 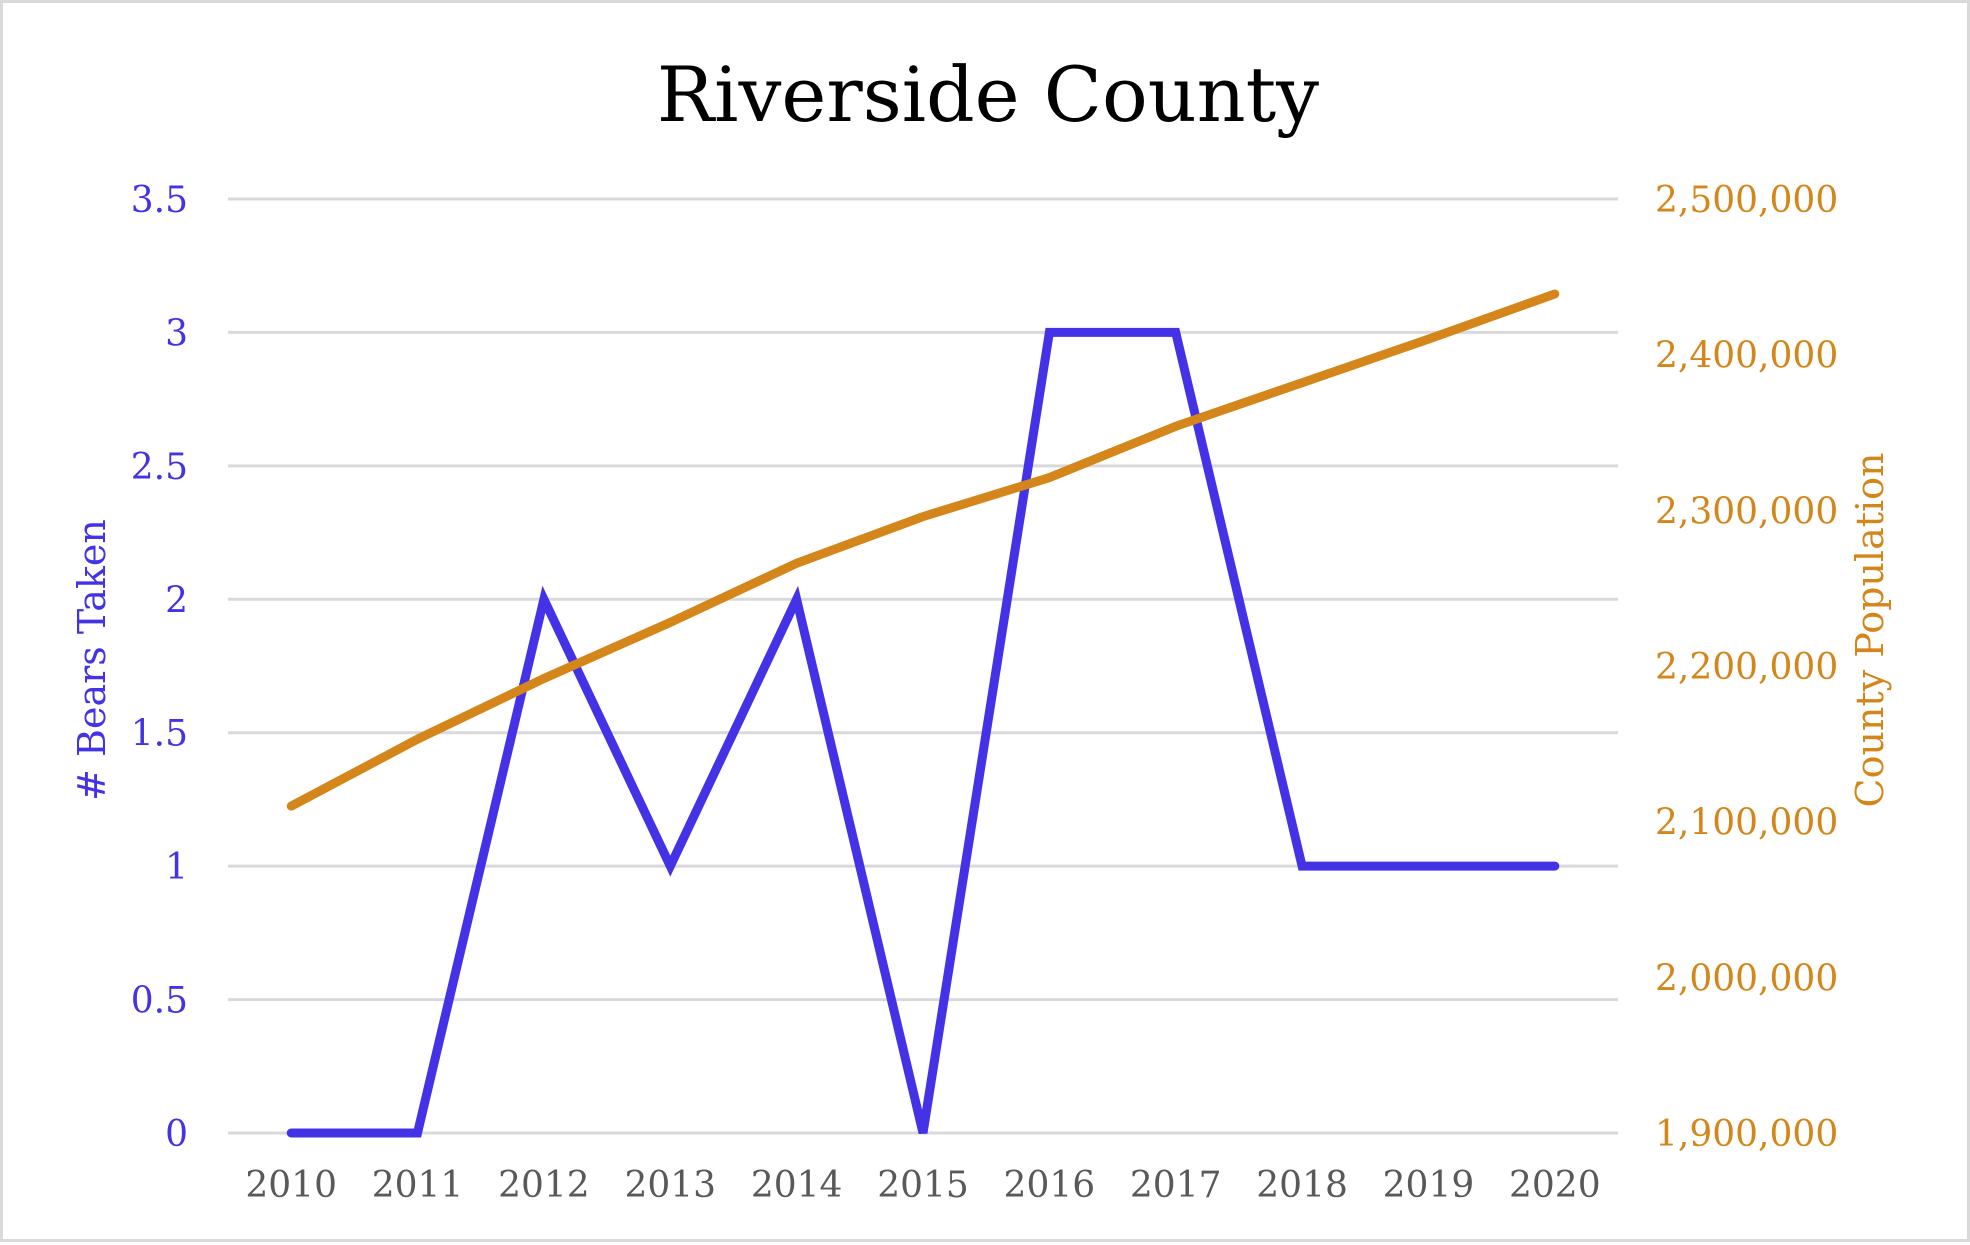 What do you see at coordinates (418, 1185) in the screenshot?
I see `x-tick-label: 2011` at bounding box center [418, 1185].